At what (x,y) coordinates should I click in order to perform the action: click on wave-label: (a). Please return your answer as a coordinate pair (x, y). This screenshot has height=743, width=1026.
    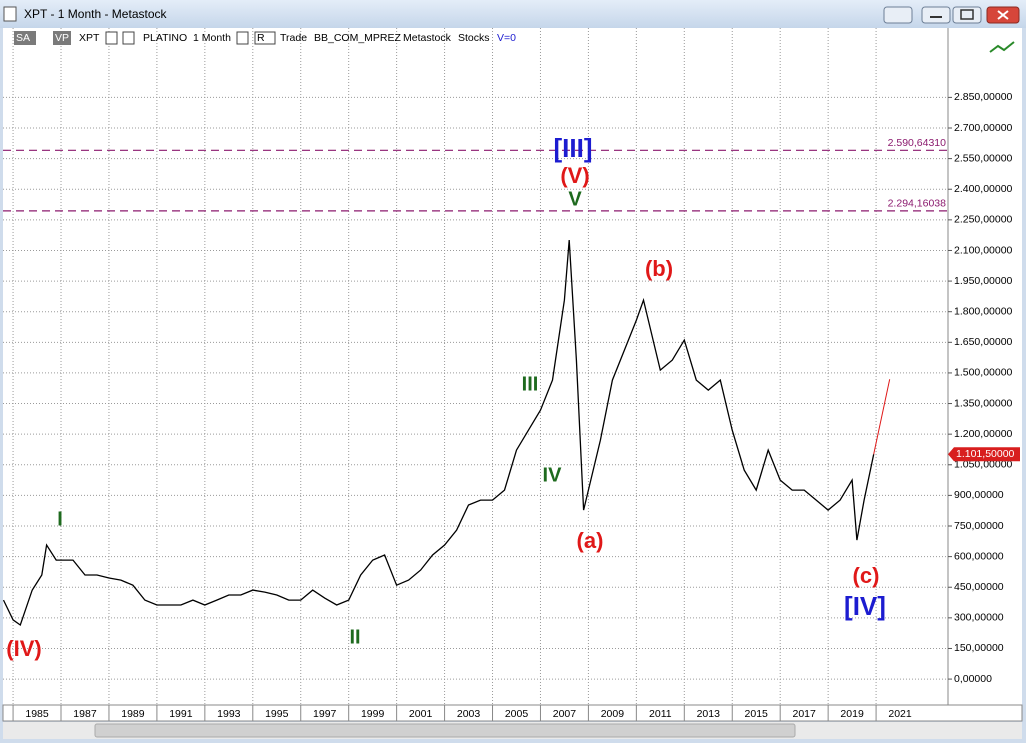
    Looking at the image, I should click on (590, 540).